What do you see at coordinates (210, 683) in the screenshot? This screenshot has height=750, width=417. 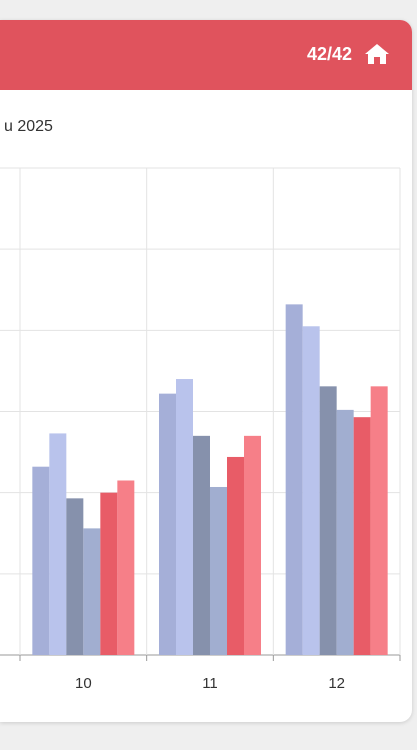 I see `x-tick-label: 11` at bounding box center [210, 683].